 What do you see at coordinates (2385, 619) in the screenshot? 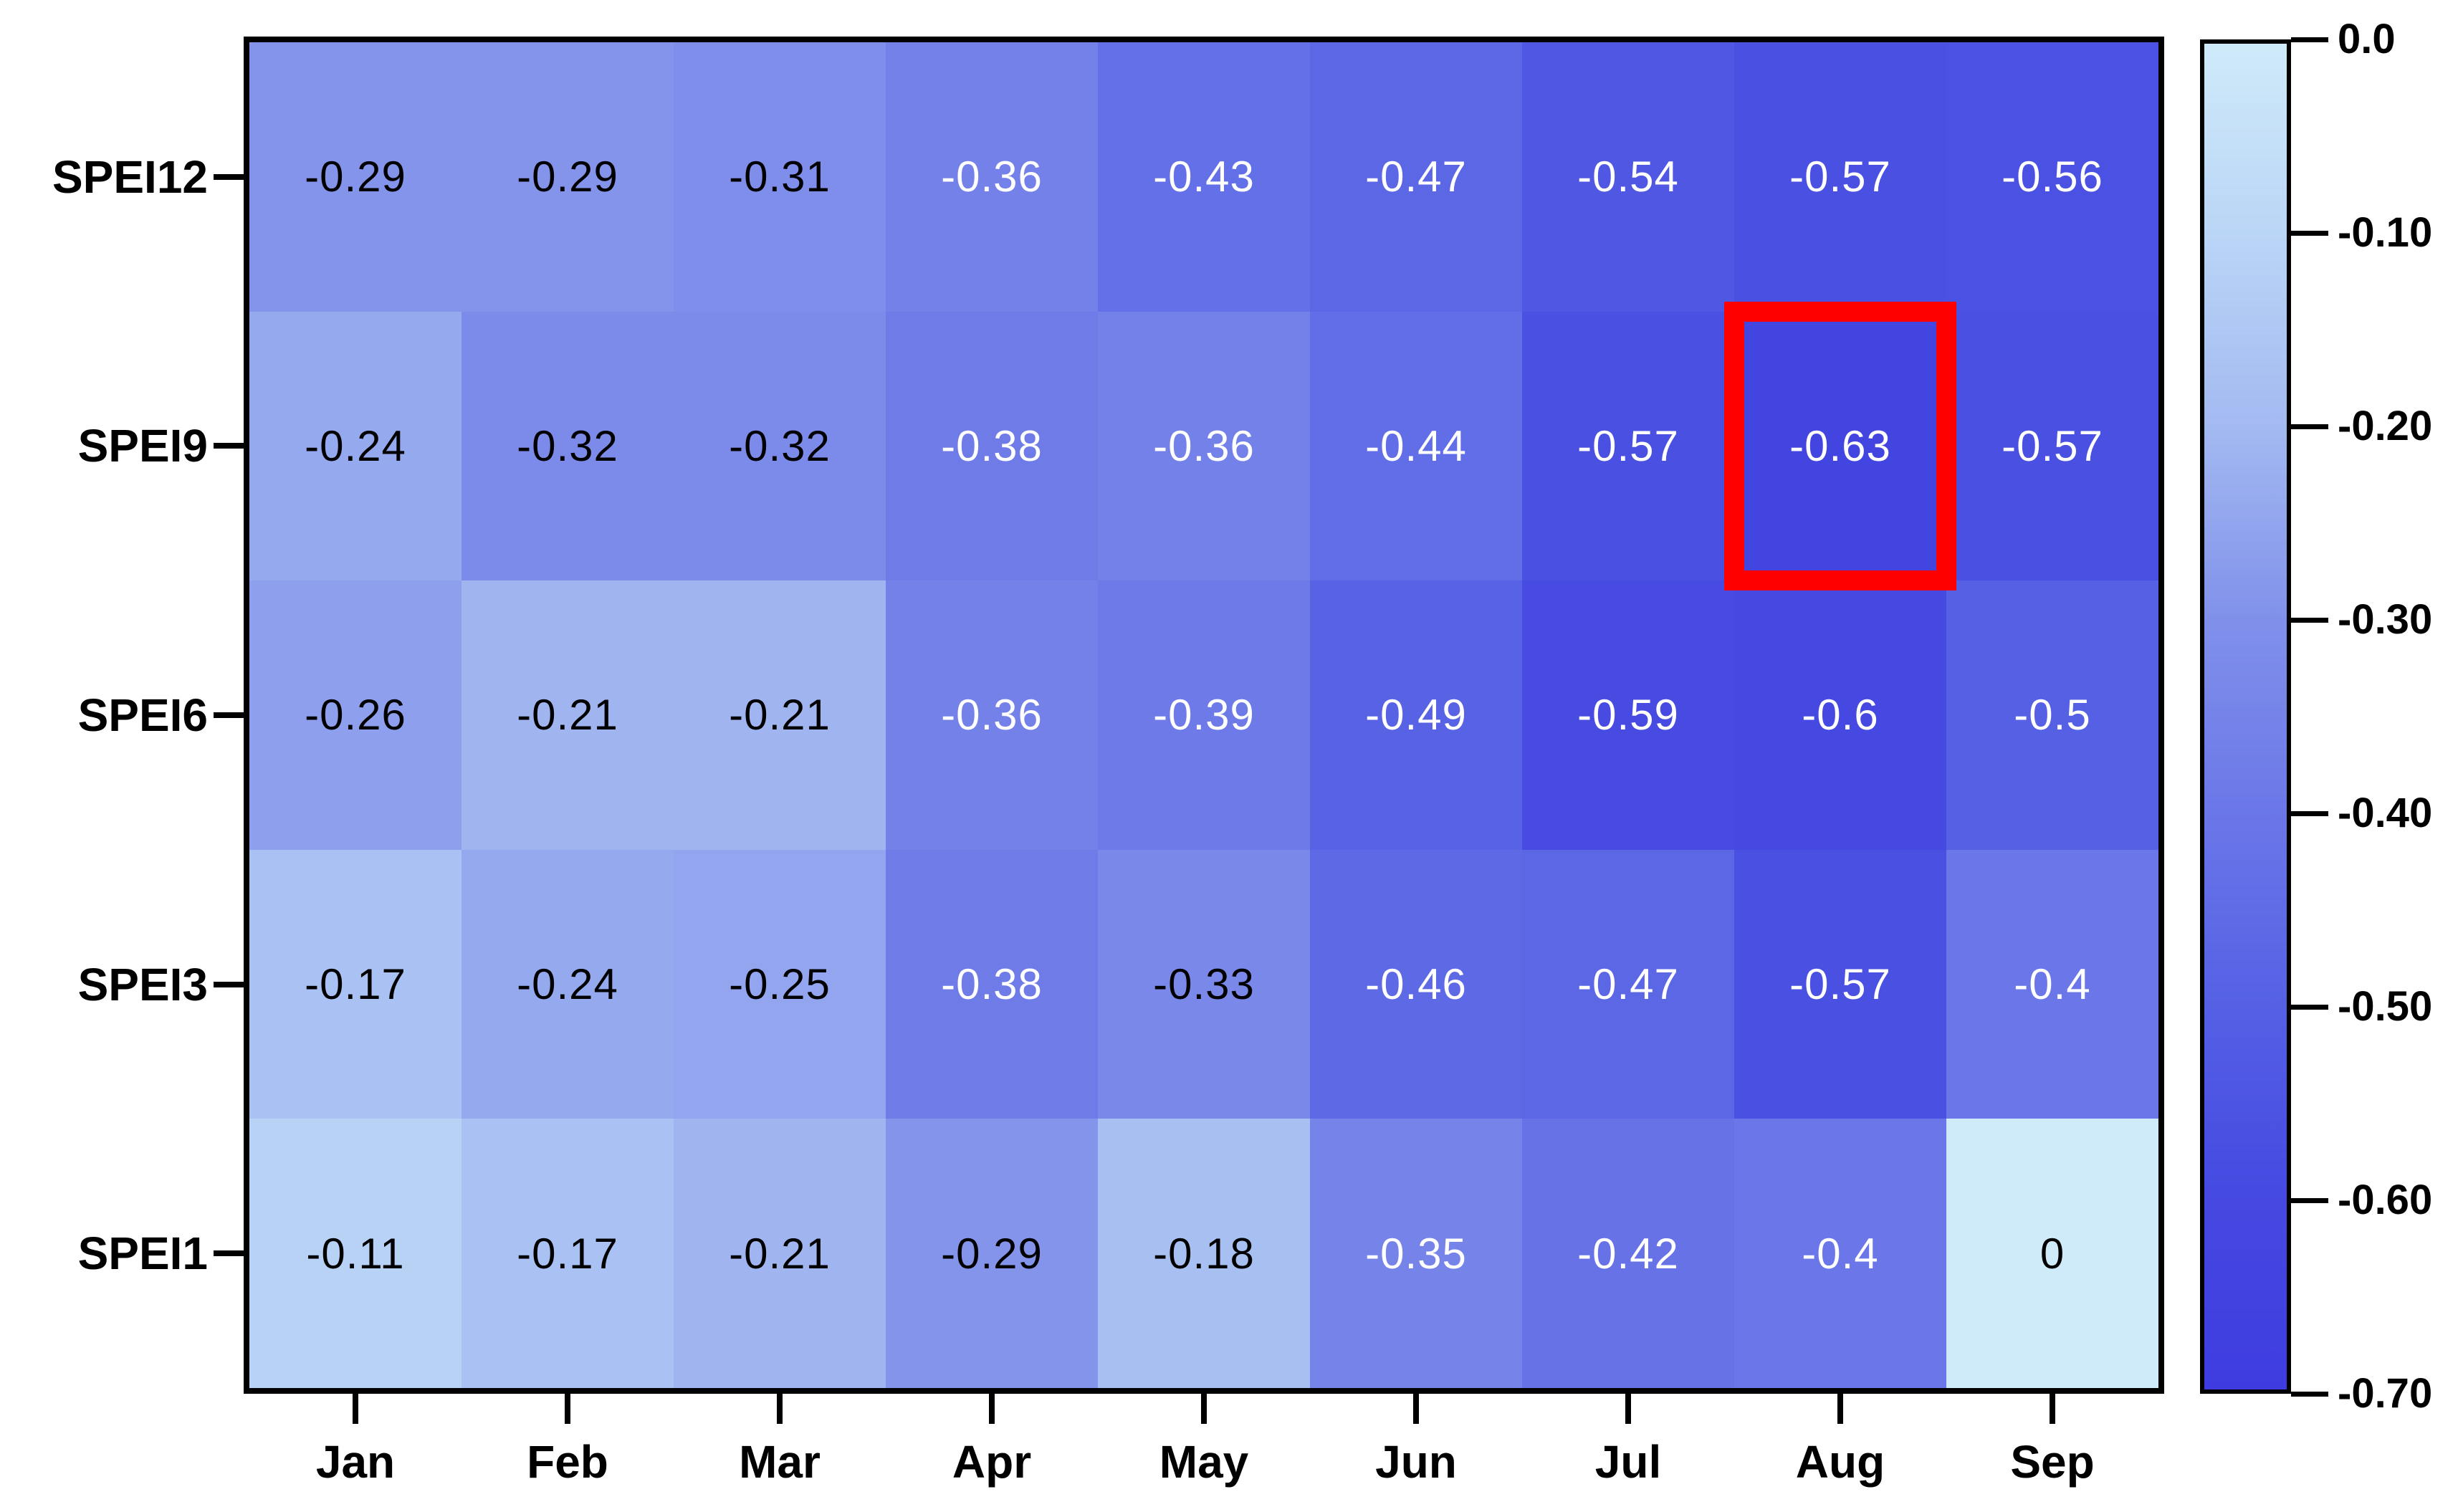
I see `colorbar-label--0.30: -0.30` at bounding box center [2385, 619].